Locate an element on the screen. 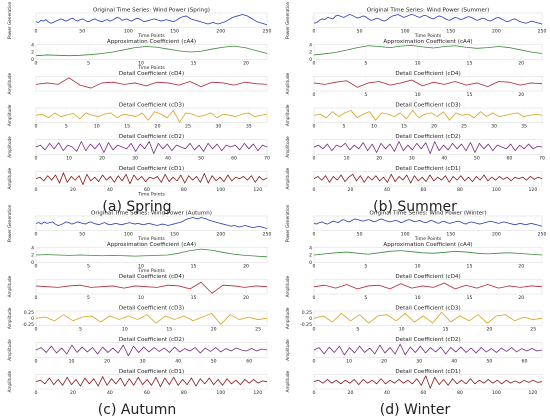 The height and width of the screenshot is (419, 550). y-tick-label: -0.25 is located at coordinates (28, 325).